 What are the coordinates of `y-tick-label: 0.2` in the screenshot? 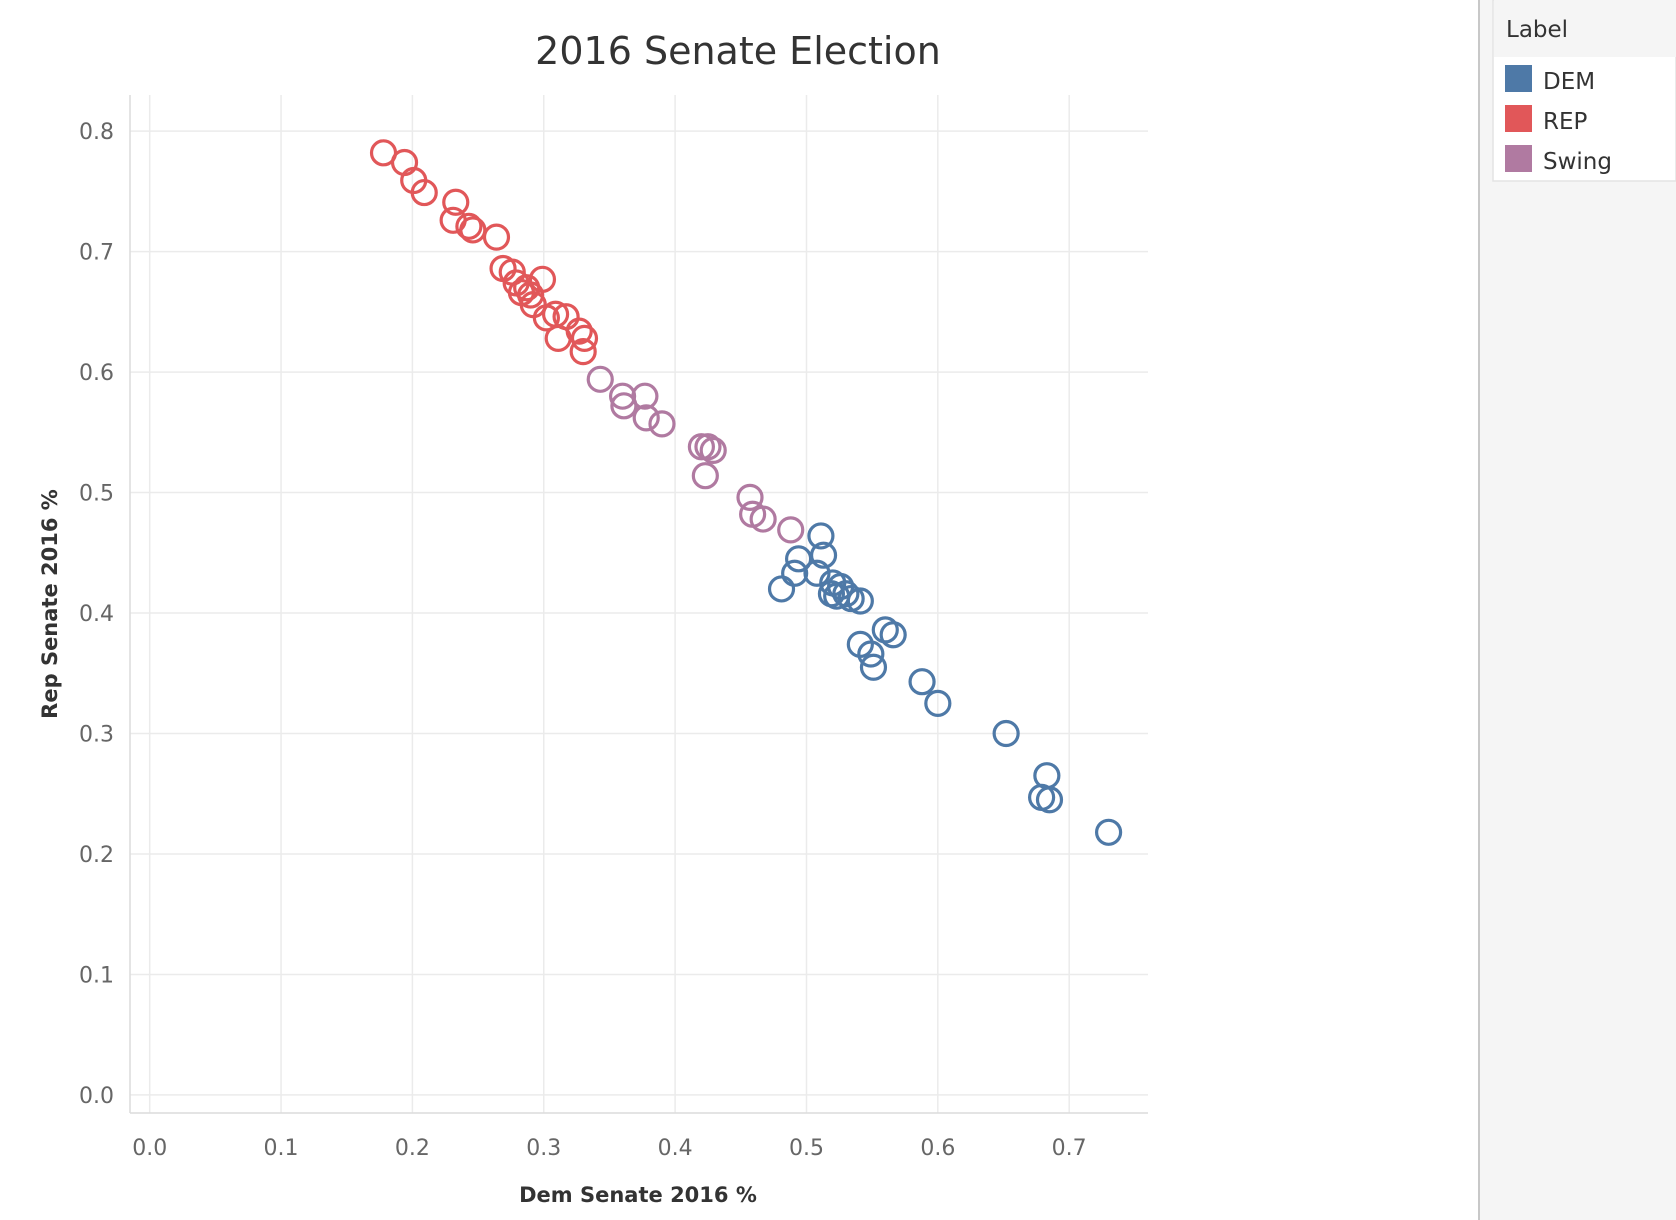 It's located at (96, 855).